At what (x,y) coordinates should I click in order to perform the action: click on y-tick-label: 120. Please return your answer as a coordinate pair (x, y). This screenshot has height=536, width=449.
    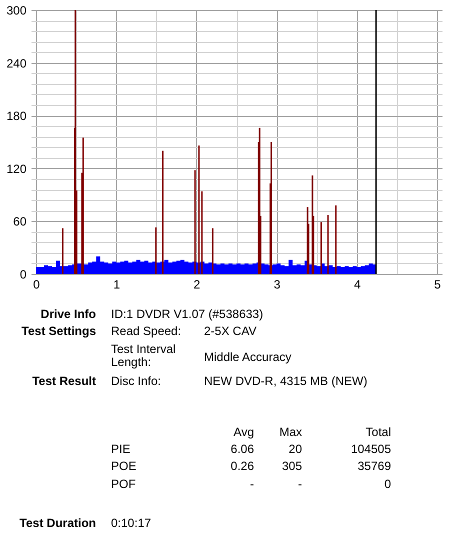
    Looking at the image, I should click on (16, 169).